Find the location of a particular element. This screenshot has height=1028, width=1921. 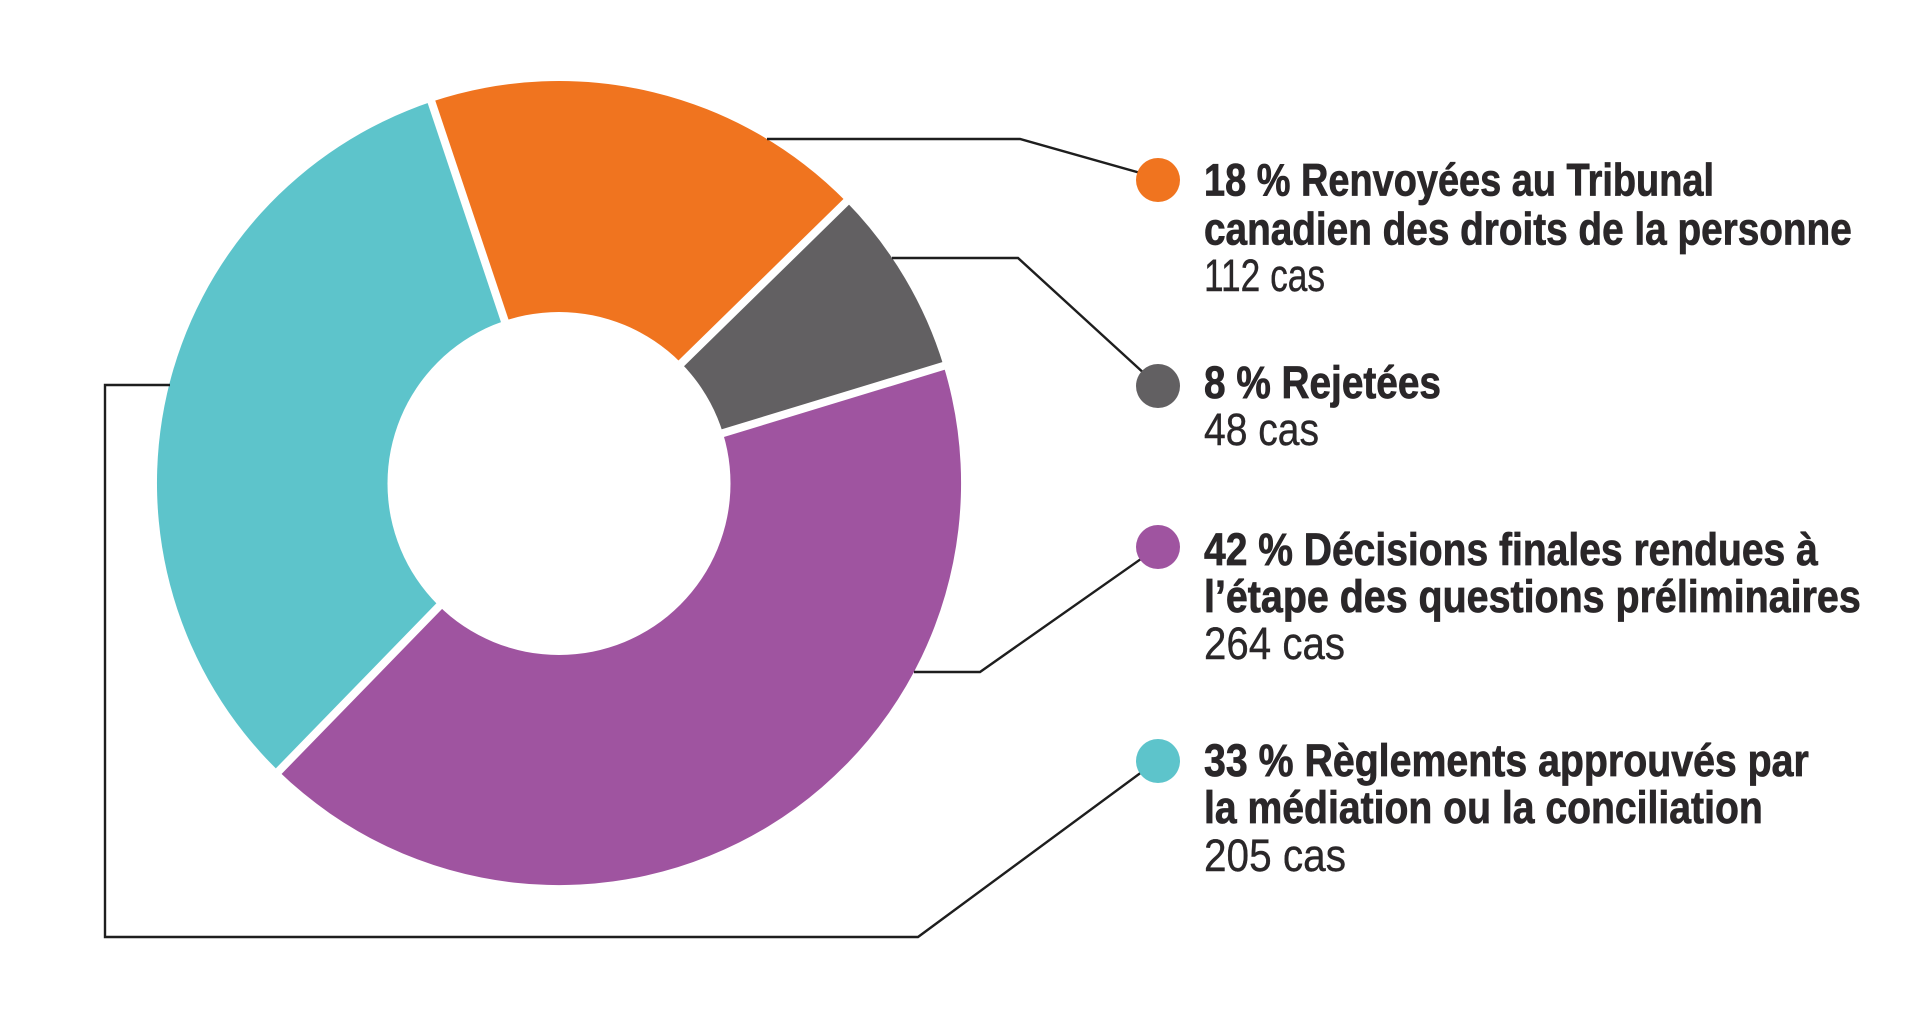

svg-text: 112 cas is located at coordinates (1264, 275).